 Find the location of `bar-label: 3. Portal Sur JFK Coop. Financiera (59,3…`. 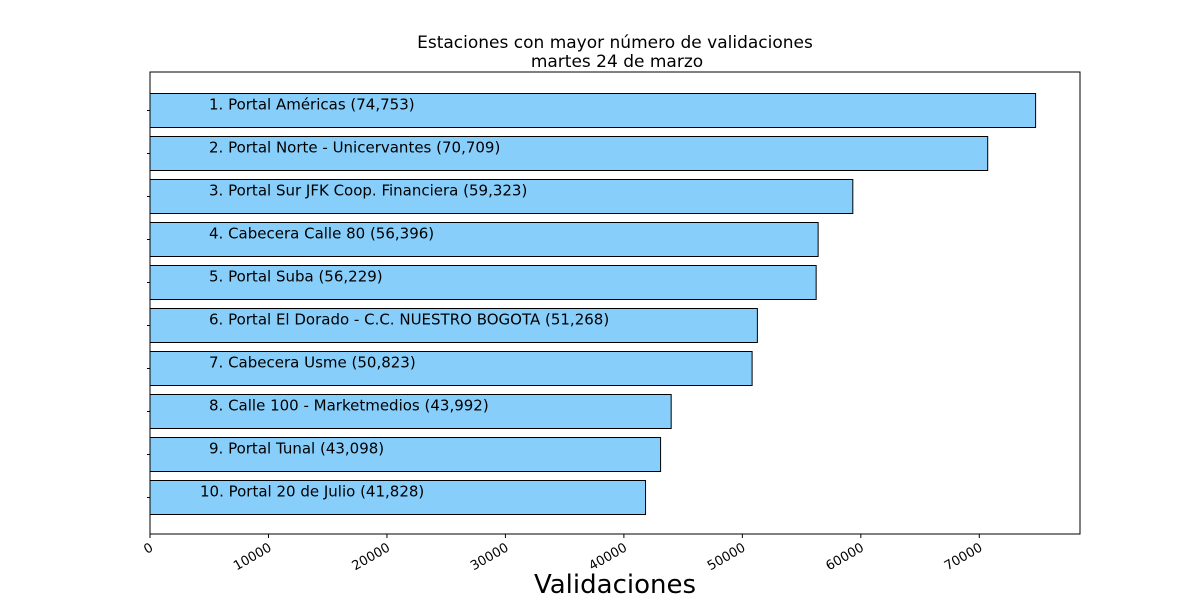

bar-label: 3. Portal Sur JFK Coop. Financiera (59,3… is located at coordinates (368, 191).